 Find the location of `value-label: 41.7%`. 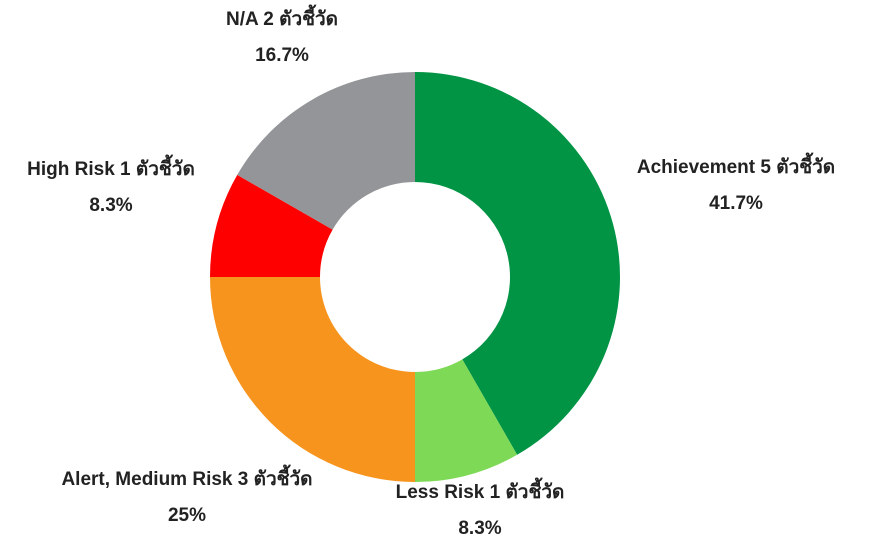

value-label: 41.7% is located at coordinates (736, 203).